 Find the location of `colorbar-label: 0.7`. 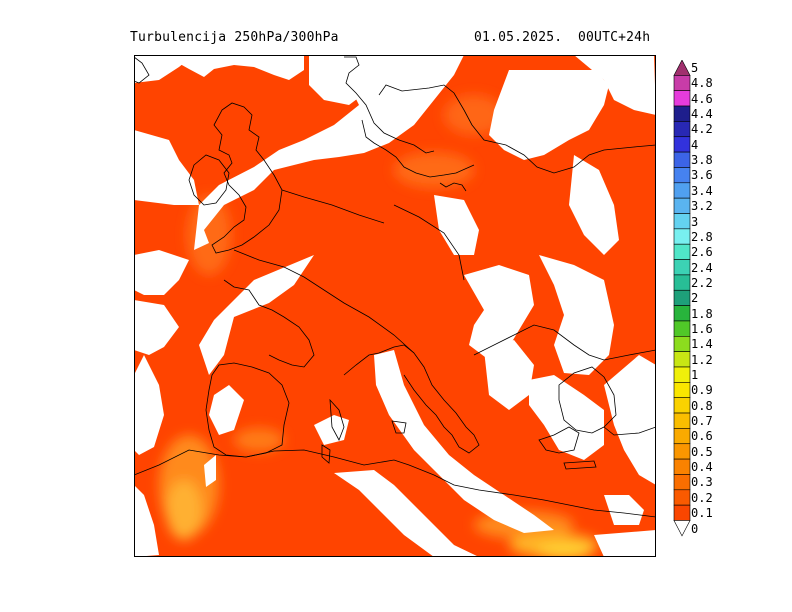

colorbar-label: 0.7 is located at coordinates (702, 421).